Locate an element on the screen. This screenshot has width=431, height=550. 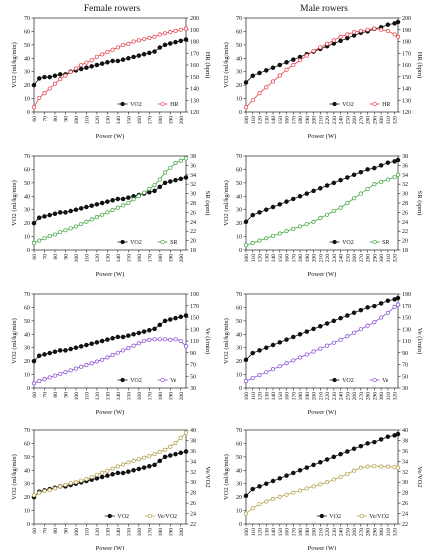
series-line-ve is located at coordinates (322, 343).